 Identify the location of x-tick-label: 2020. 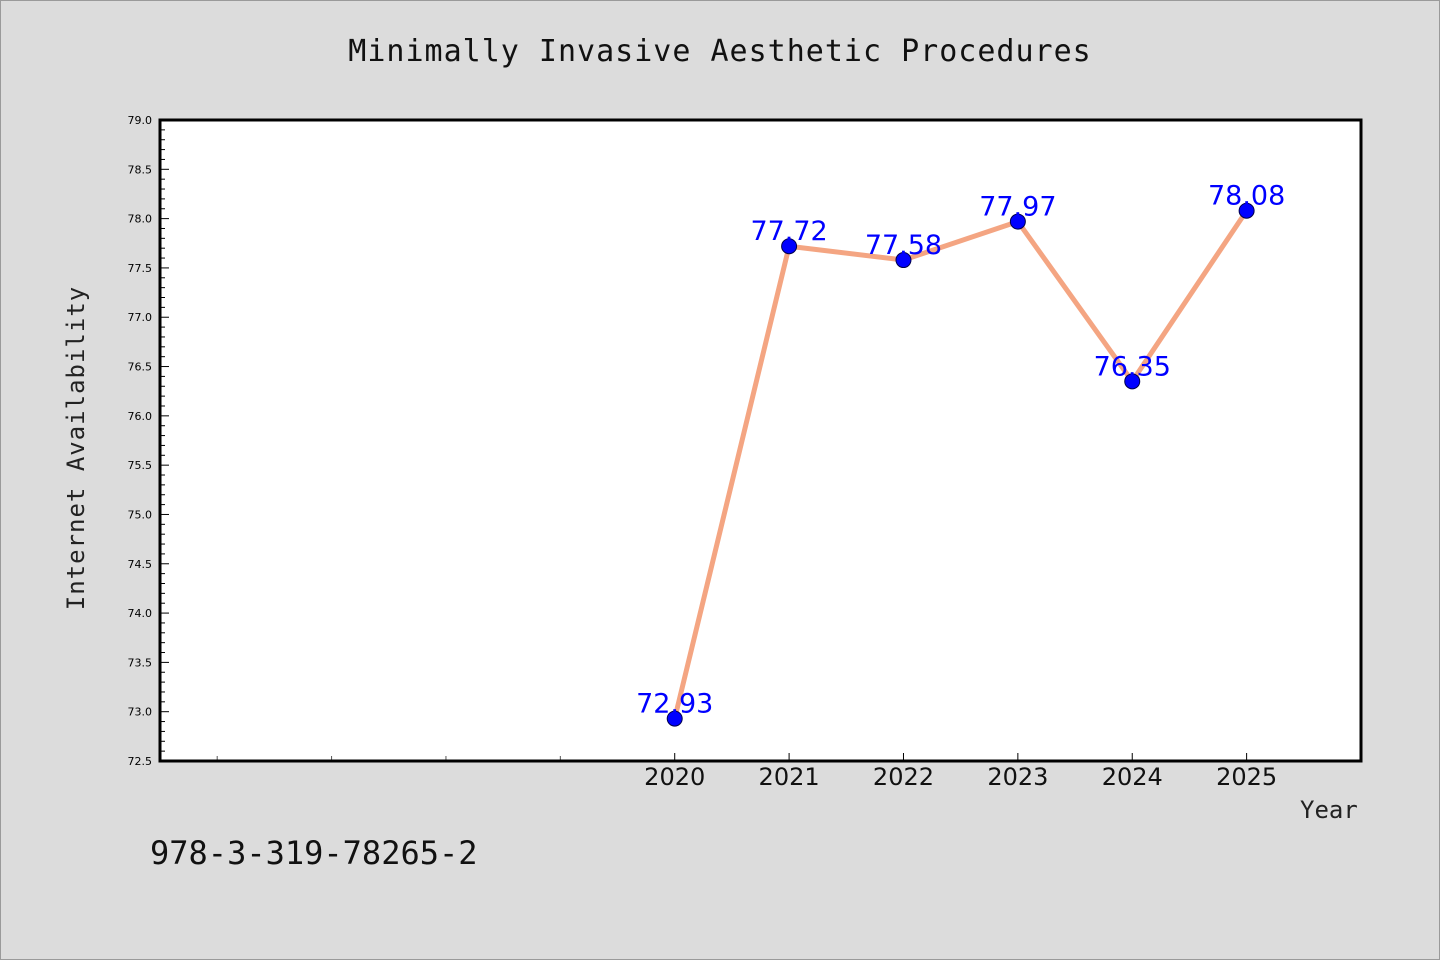
(674, 777).